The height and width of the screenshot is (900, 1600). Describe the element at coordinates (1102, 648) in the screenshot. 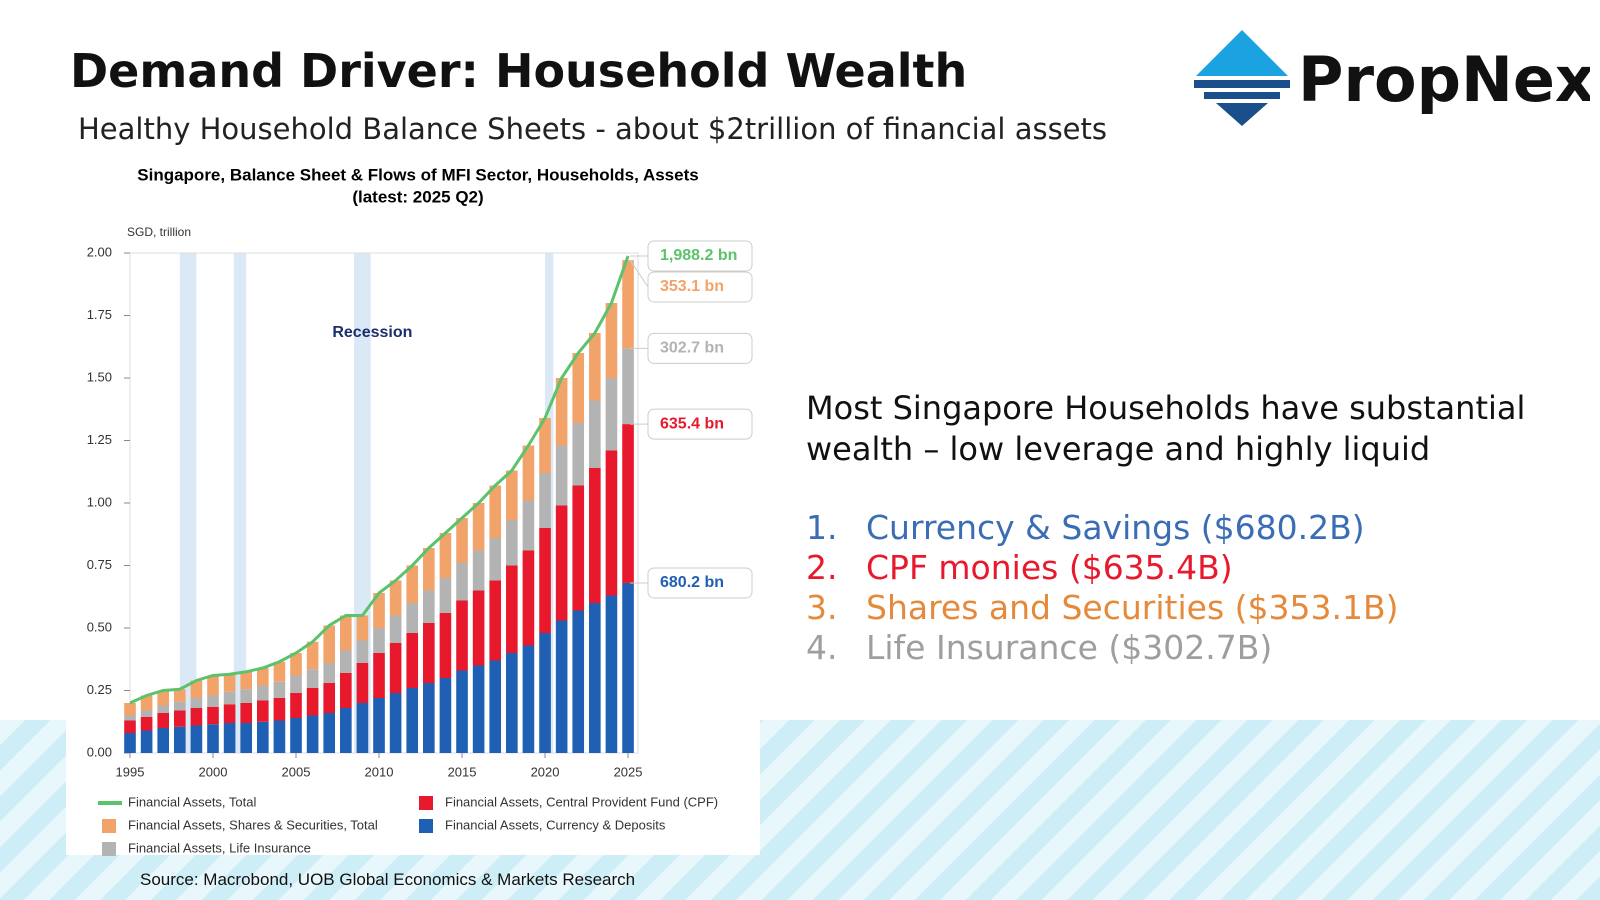

I see `list-item: 4. Life Insurance ($302.7B)` at that location.